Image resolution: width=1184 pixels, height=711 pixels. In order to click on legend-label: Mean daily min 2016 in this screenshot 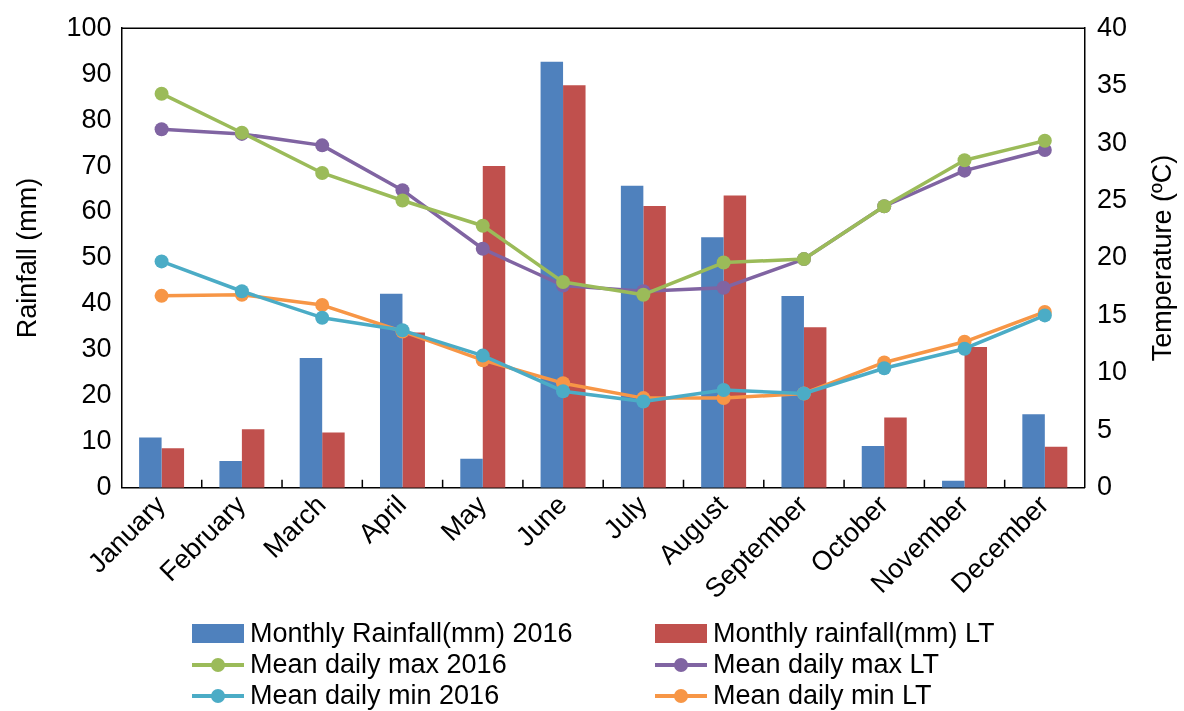, I will do `click(375, 695)`.